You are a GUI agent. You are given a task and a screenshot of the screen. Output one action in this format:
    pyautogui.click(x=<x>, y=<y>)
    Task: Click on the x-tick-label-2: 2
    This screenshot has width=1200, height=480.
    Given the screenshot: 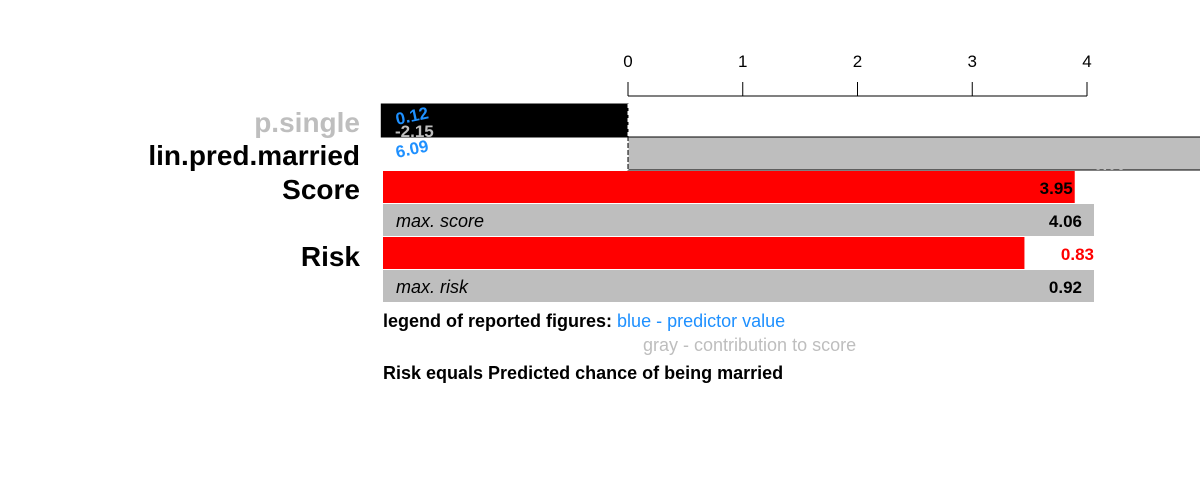 What is the action you would take?
    pyautogui.click(x=857, y=61)
    